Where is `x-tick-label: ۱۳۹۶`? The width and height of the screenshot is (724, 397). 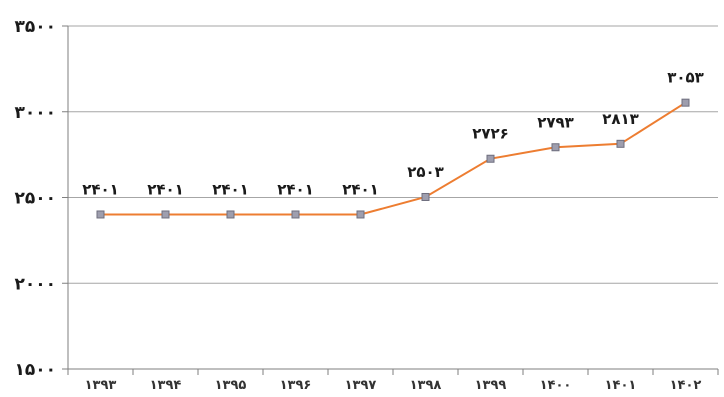 x-tick-label: ۱۳۹۶ is located at coordinates (296, 385).